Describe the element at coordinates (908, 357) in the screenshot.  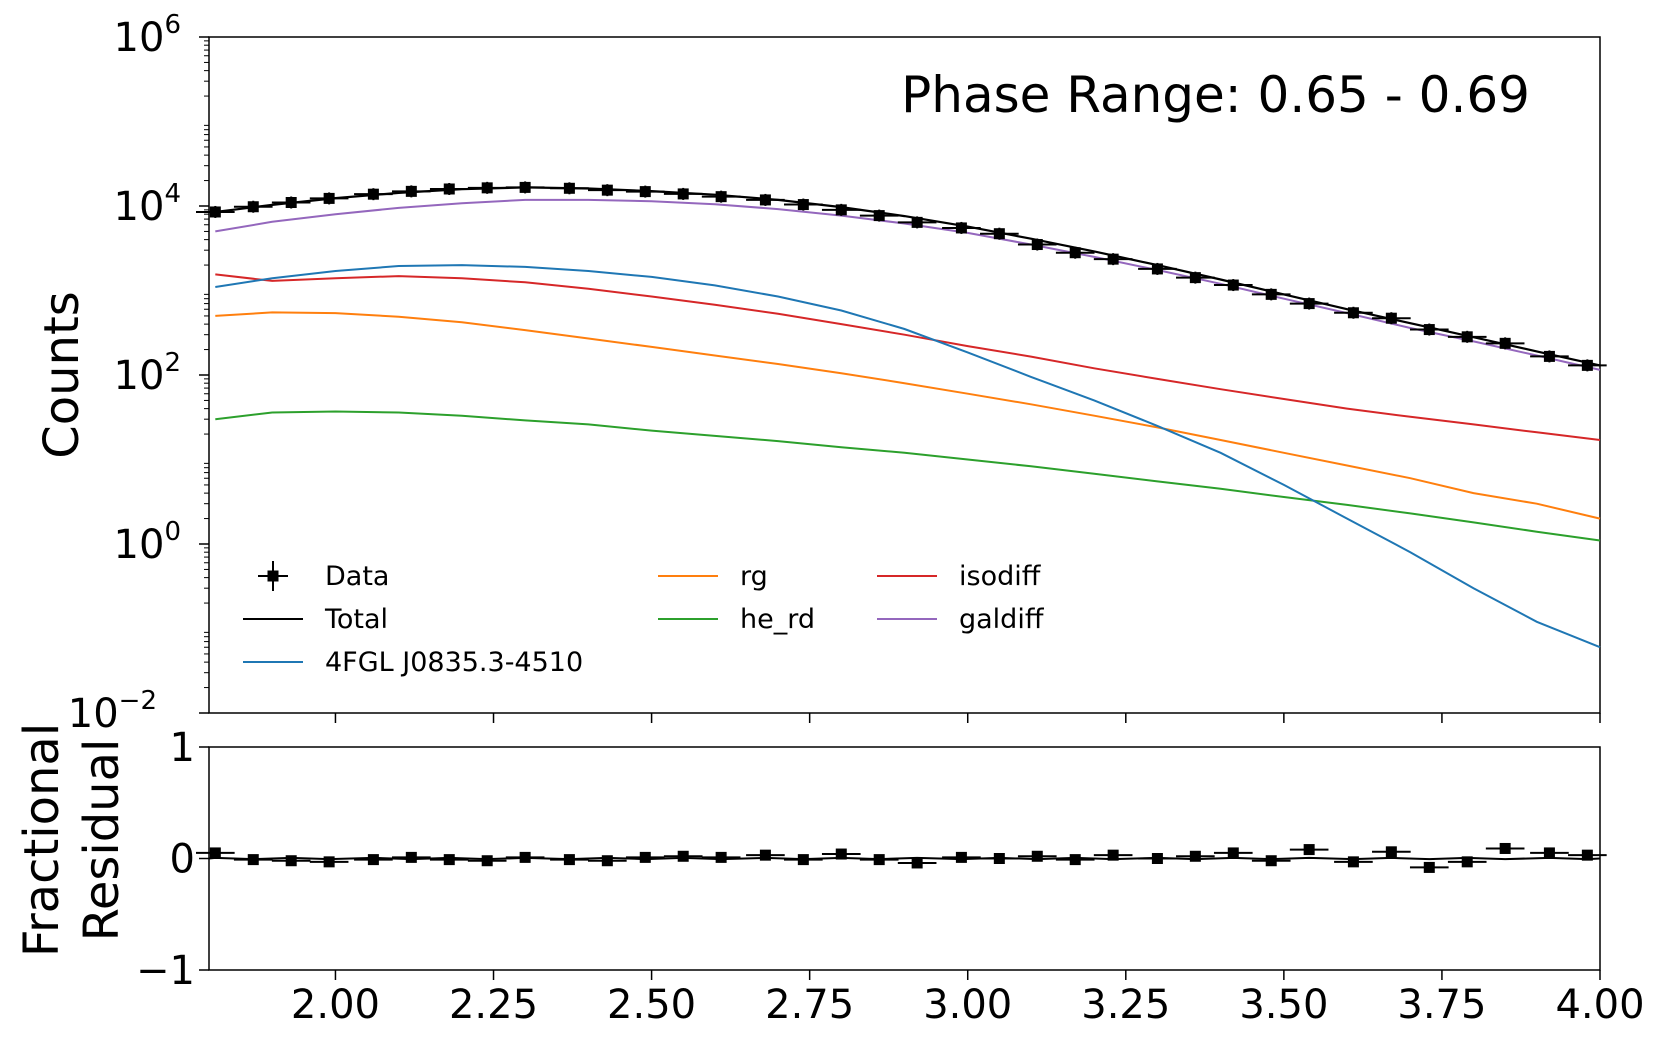
I see `series-line-isodiff` at that location.